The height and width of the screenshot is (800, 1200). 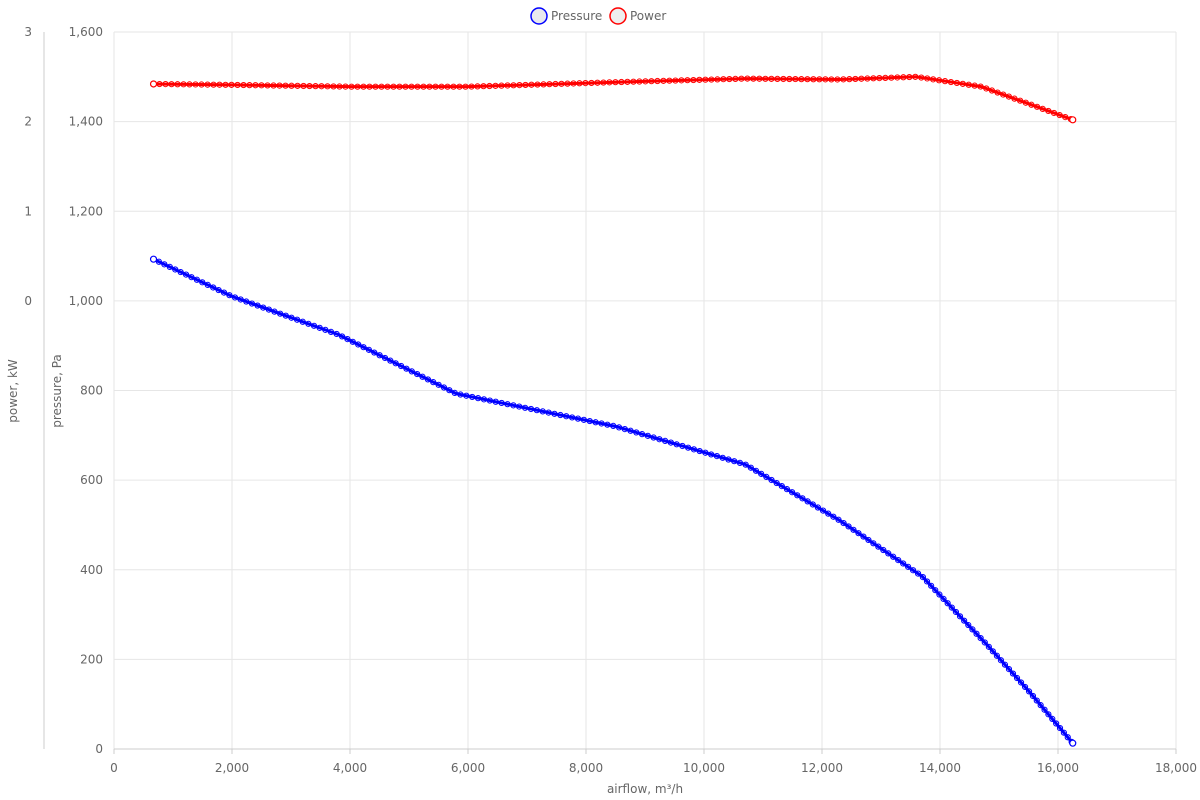 I want to click on x-tick-label: 6,000, so click(x=468, y=768).